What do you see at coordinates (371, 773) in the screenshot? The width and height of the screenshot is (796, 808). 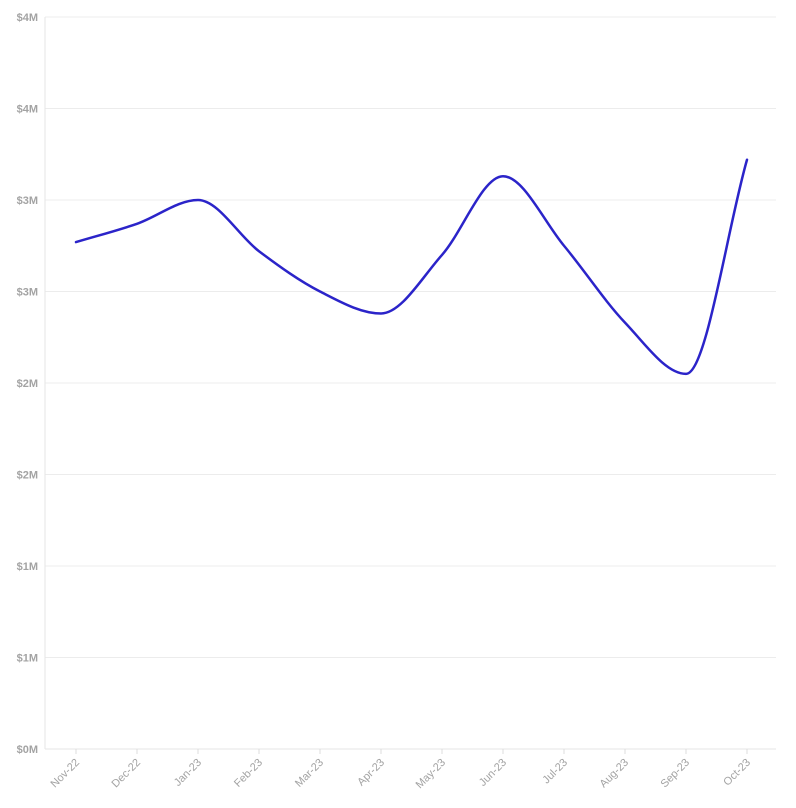 I see `x-tick-label: Apr-23` at bounding box center [371, 773].